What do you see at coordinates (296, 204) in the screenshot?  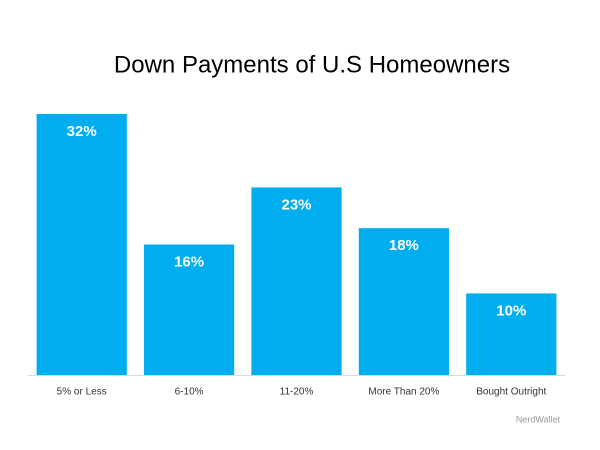 I see `value-label: 23%` at bounding box center [296, 204].